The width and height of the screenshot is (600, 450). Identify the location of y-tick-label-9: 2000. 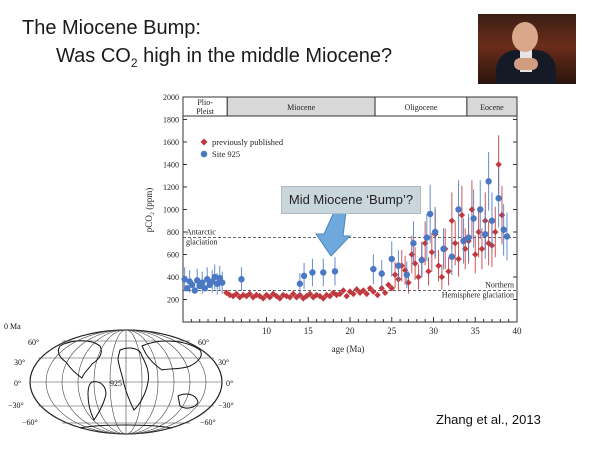
(171, 97).